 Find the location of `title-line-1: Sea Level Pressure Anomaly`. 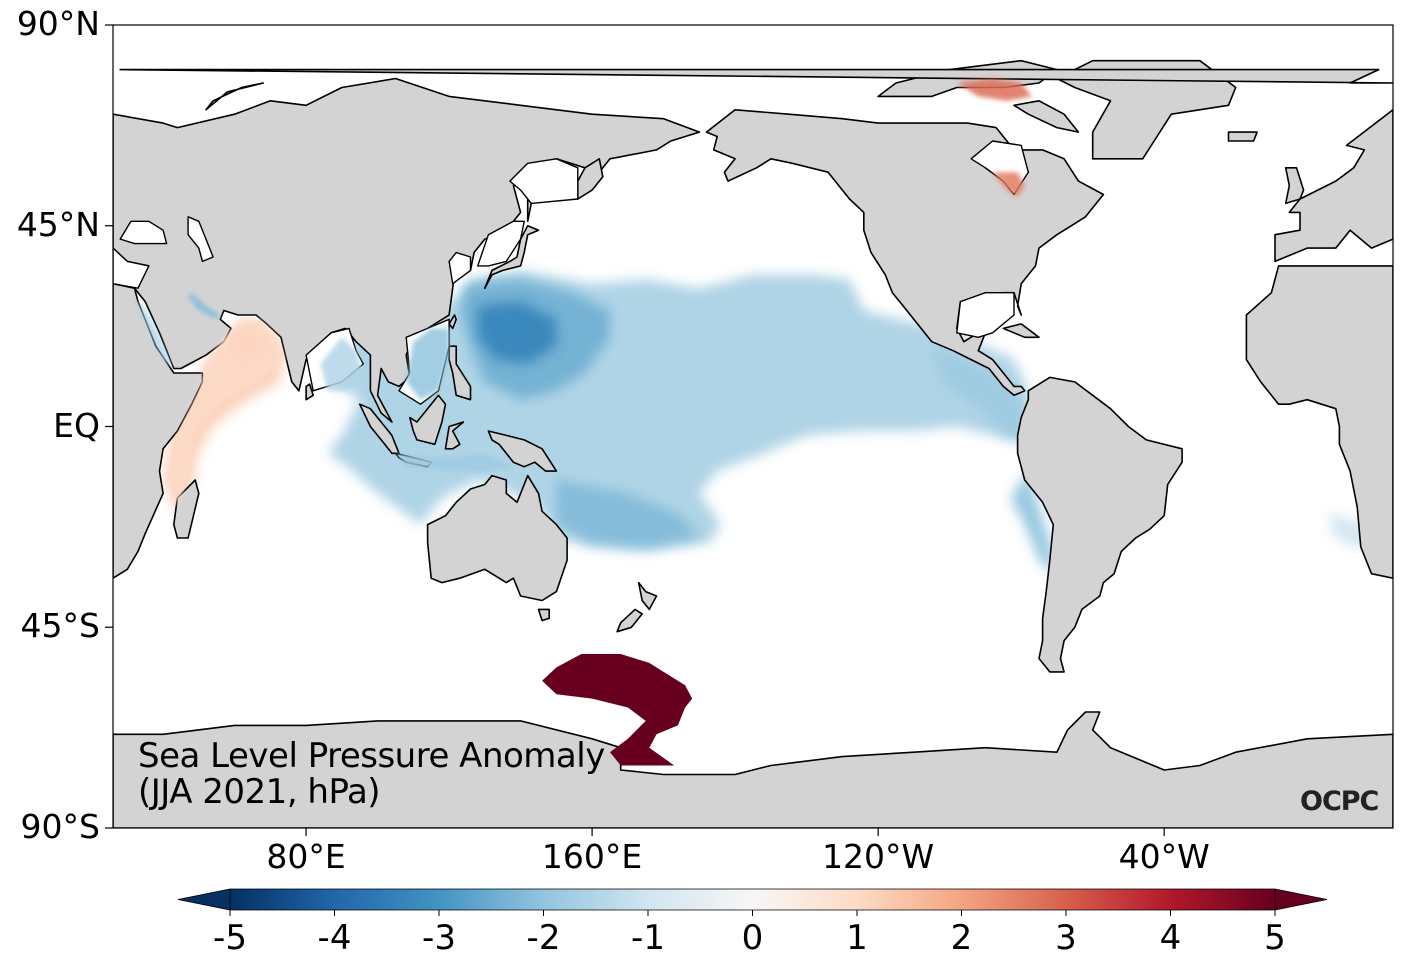

title-line-1: Sea Level Pressure Anomaly is located at coordinates (371, 756).